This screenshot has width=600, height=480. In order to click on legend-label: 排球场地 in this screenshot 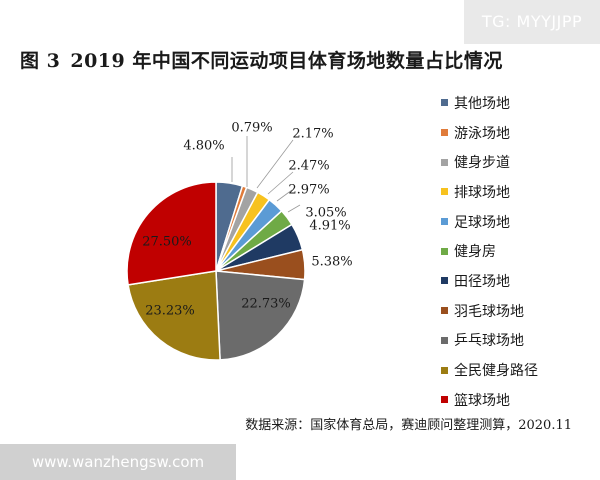, I will do `click(482, 192)`.